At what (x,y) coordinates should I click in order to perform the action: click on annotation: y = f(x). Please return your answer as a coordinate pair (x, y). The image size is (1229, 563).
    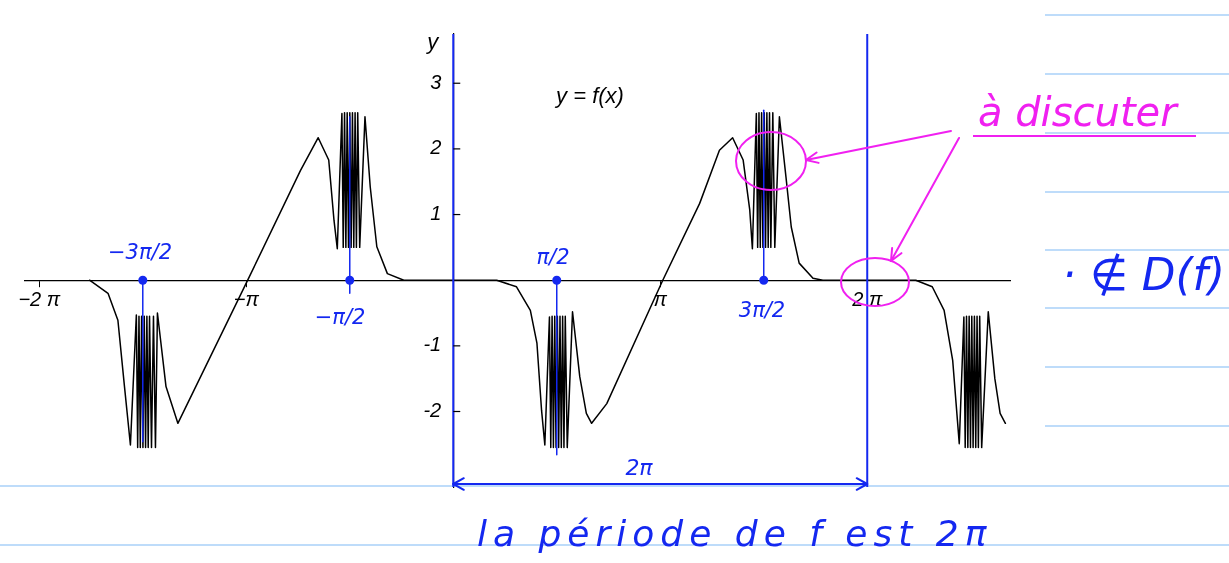
    Looking at the image, I should click on (589, 96).